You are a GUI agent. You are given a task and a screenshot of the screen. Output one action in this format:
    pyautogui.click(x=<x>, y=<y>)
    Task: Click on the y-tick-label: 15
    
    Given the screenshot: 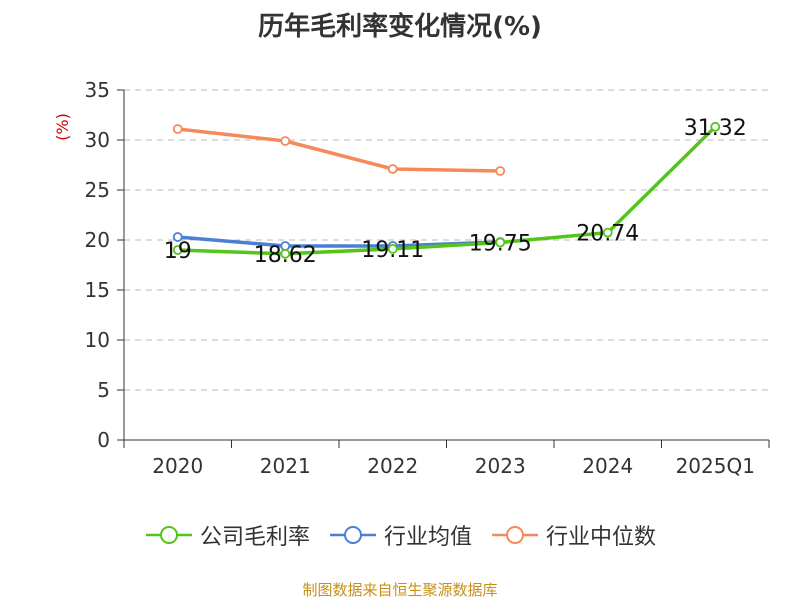 What is the action you would take?
    pyautogui.click(x=97, y=290)
    